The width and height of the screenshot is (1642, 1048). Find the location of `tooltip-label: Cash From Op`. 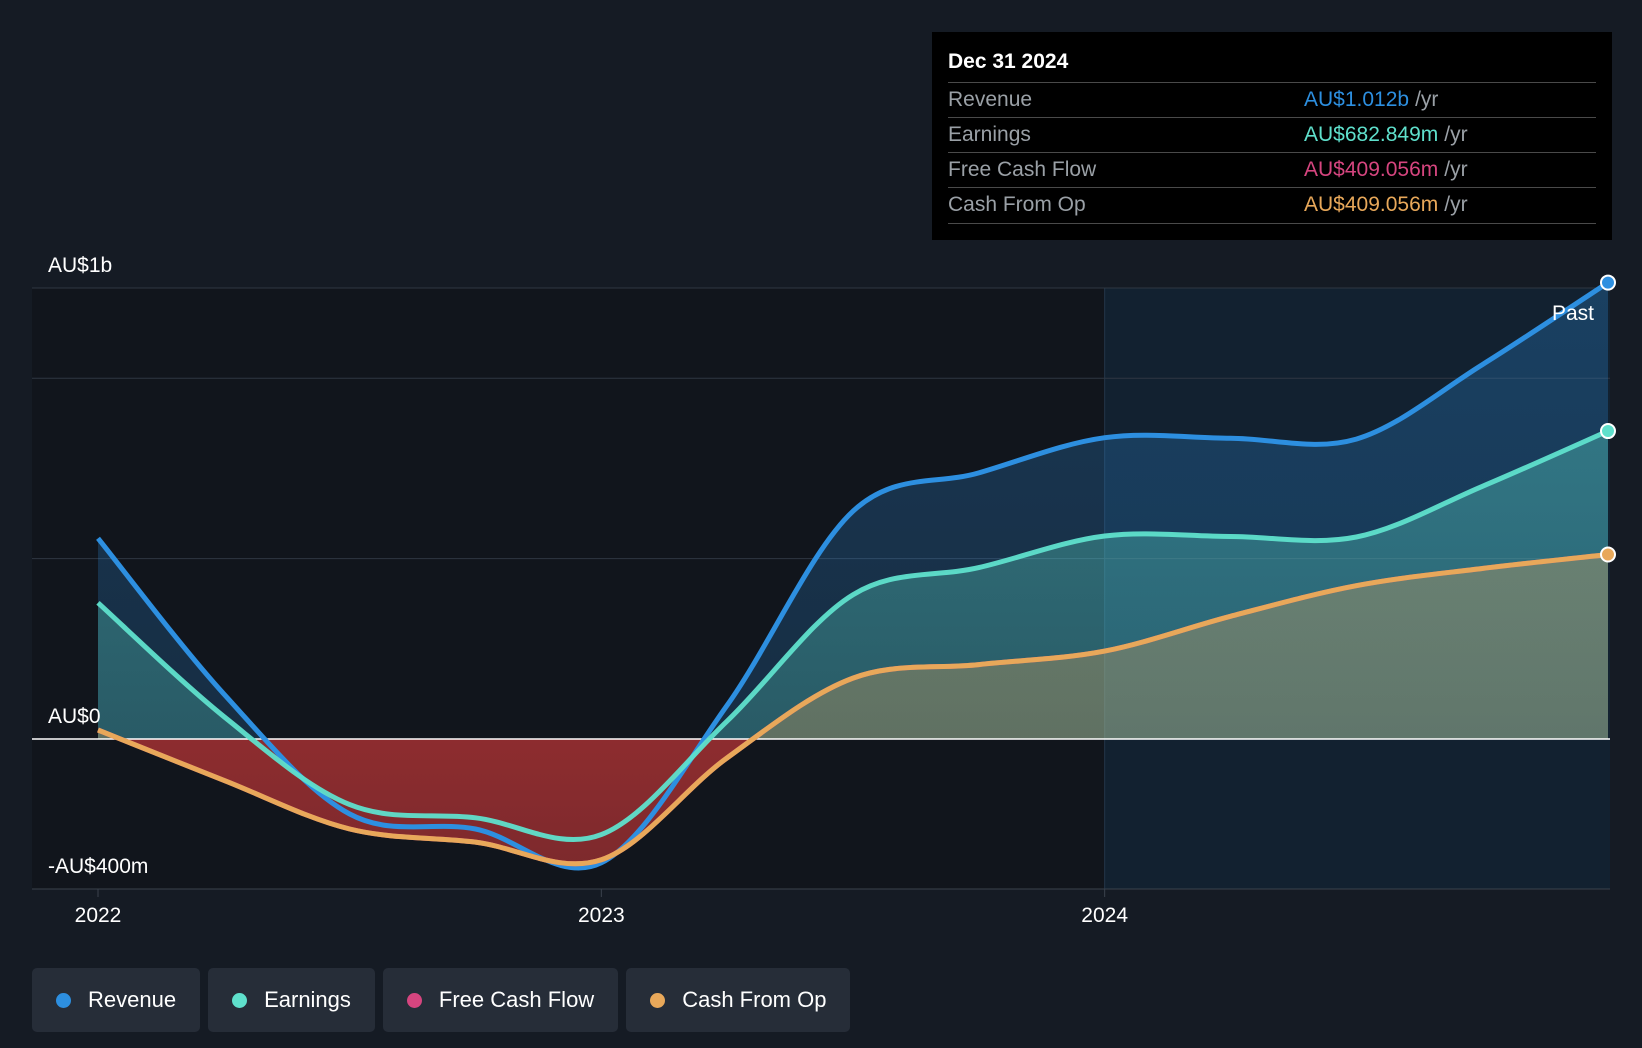

tooltip-label: Cash From Op is located at coordinates (1017, 204).